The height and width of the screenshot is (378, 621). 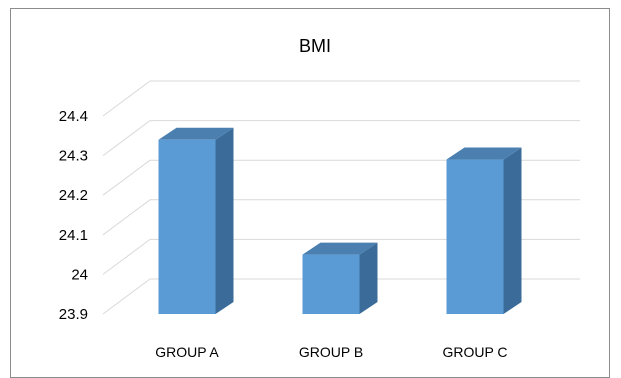 I want to click on y-tick-label: 24.3, so click(x=73, y=156).